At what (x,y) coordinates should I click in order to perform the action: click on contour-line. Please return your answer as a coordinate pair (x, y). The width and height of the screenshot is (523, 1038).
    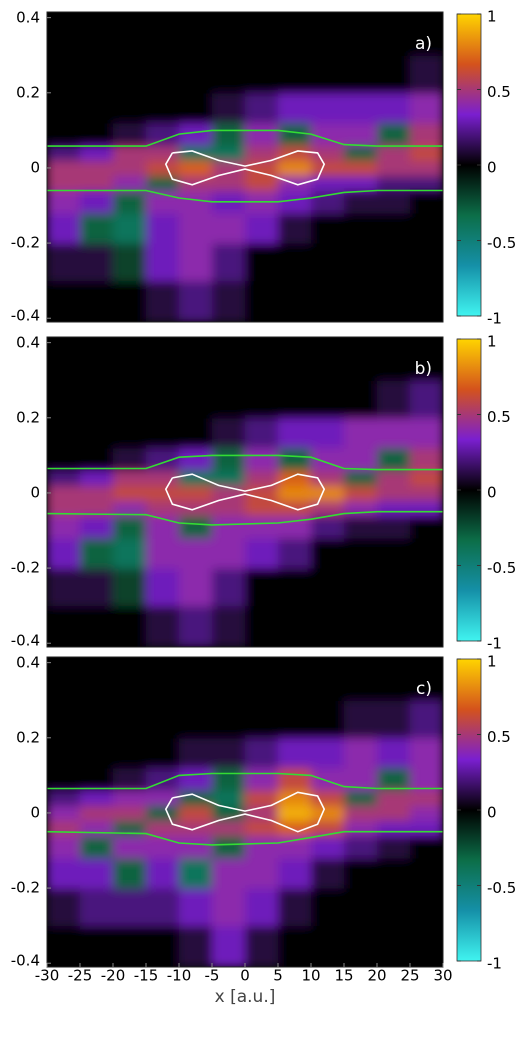
    Looking at the image, I should click on (245, 492).